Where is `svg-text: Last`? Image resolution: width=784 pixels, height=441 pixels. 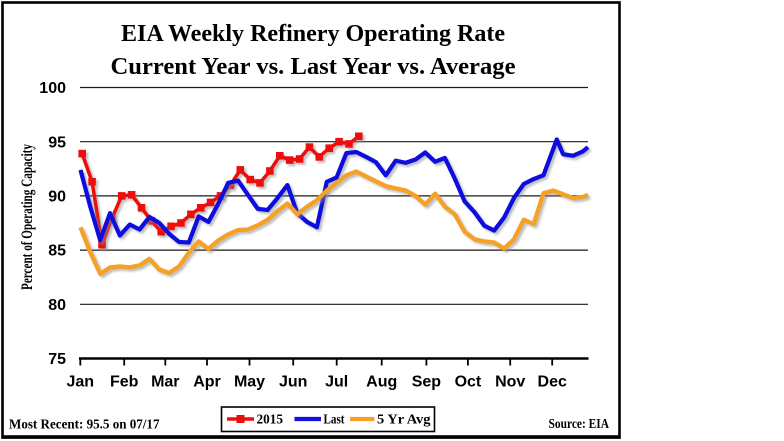 svg-text: Last is located at coordinates (334, 419).